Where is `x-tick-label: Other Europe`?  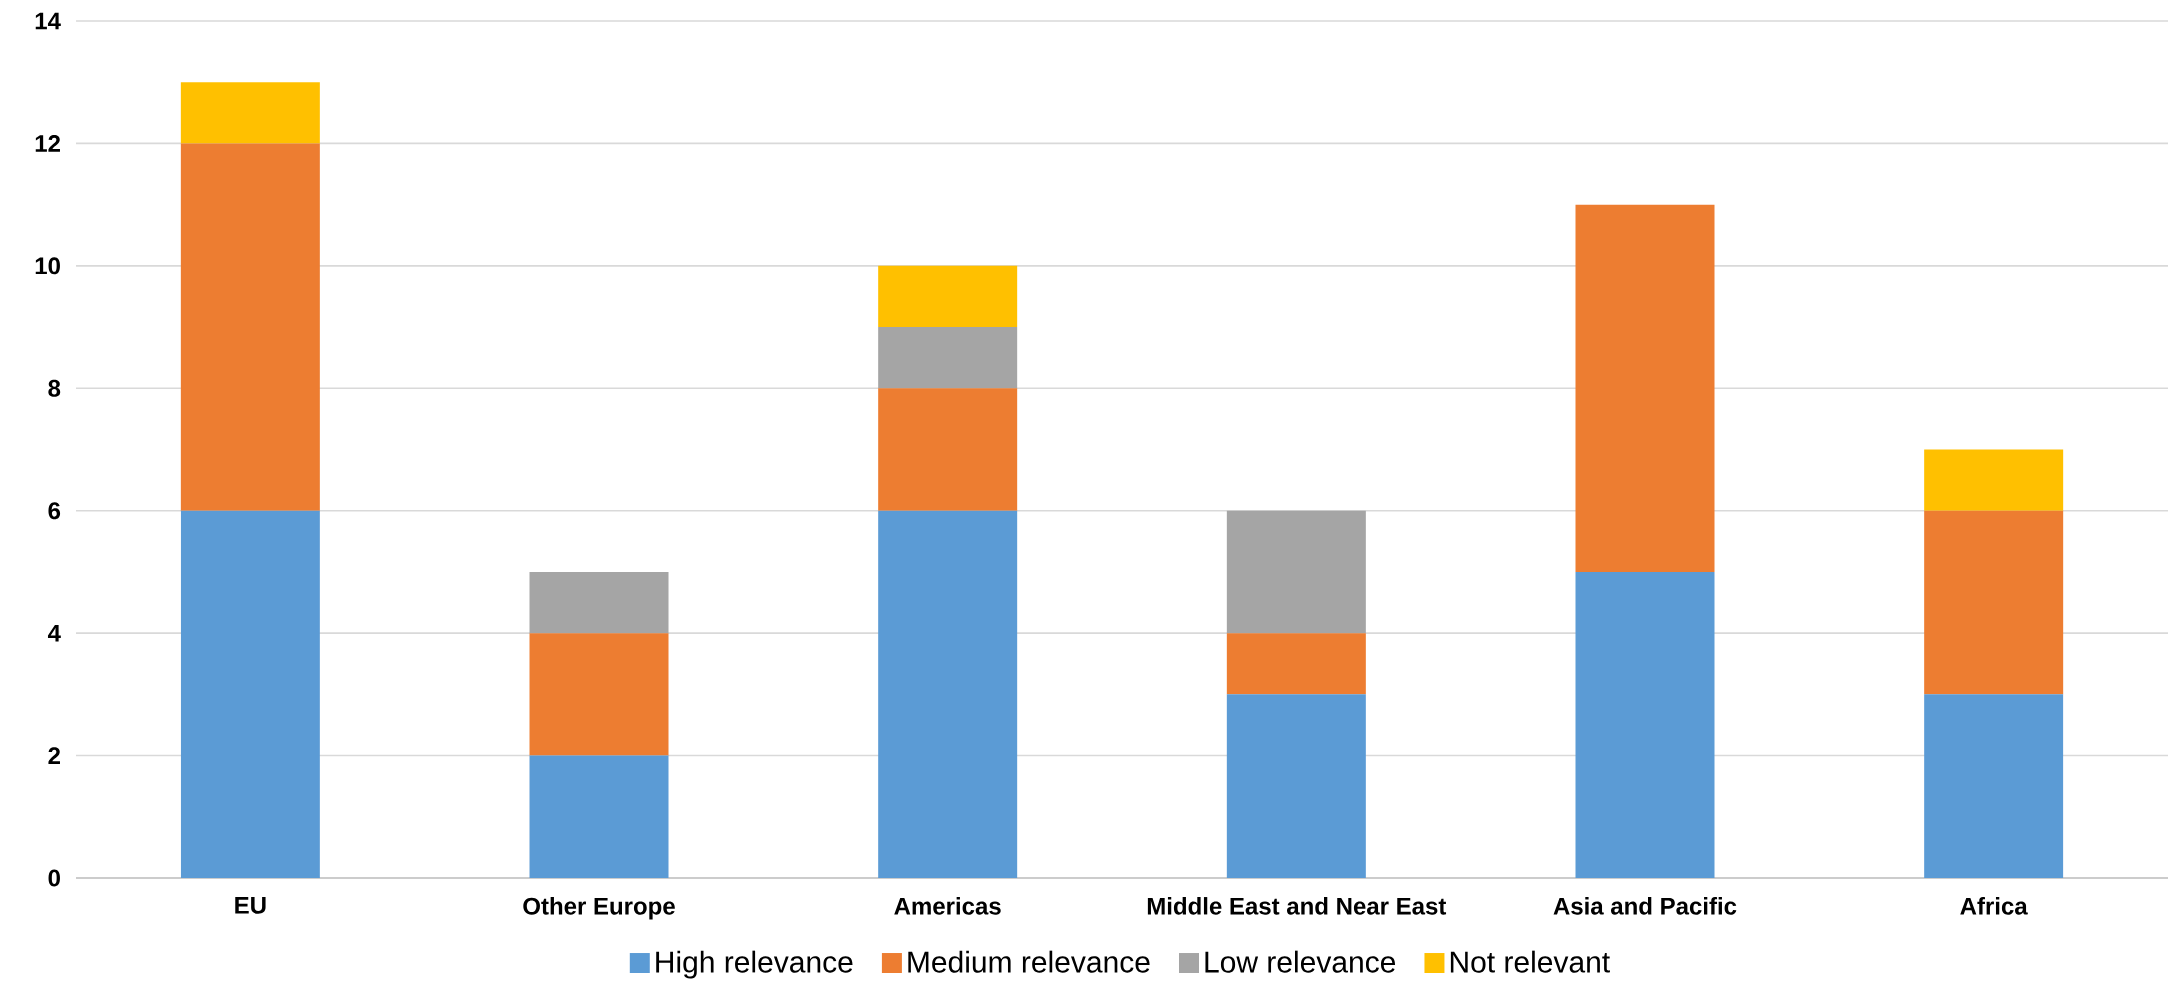
x-tick-label: Other Europe is located at coordinates (599, 908).